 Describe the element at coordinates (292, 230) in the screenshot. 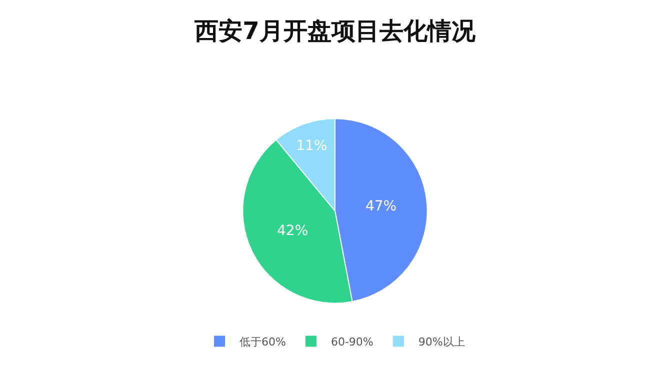

I see `data-label: 42%` at that location.